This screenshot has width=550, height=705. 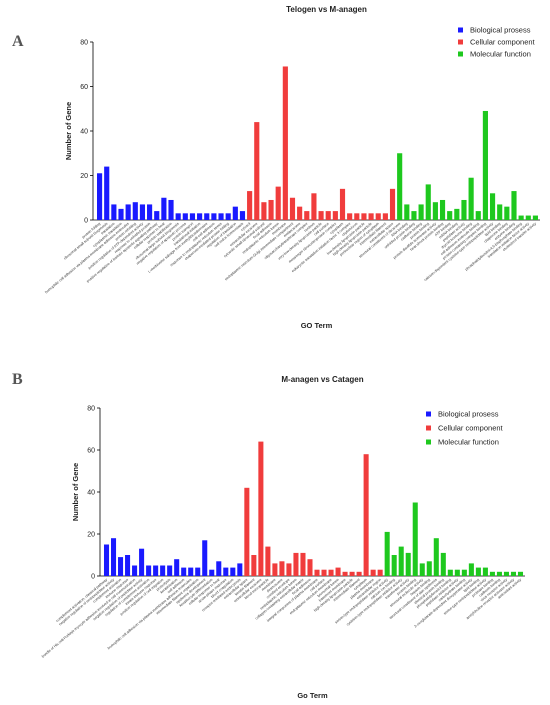 What do you see at coordinates (93, 577) in the screenshot?
I see `y-tick-label: 0` at bounding box center [93, 577].